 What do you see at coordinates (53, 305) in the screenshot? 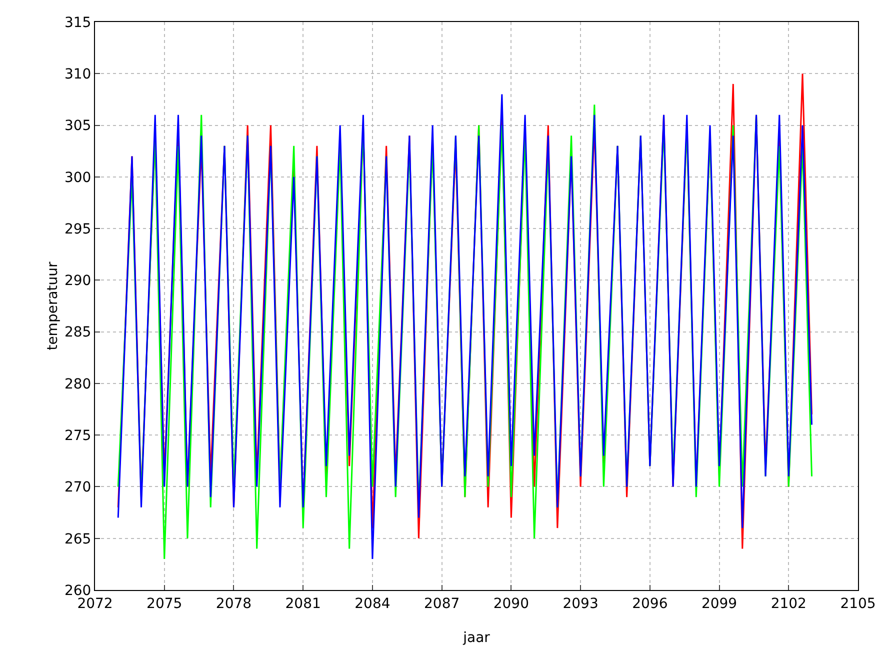
I see `y-axis-title: temperatuur` at bounding box center [53, 305].